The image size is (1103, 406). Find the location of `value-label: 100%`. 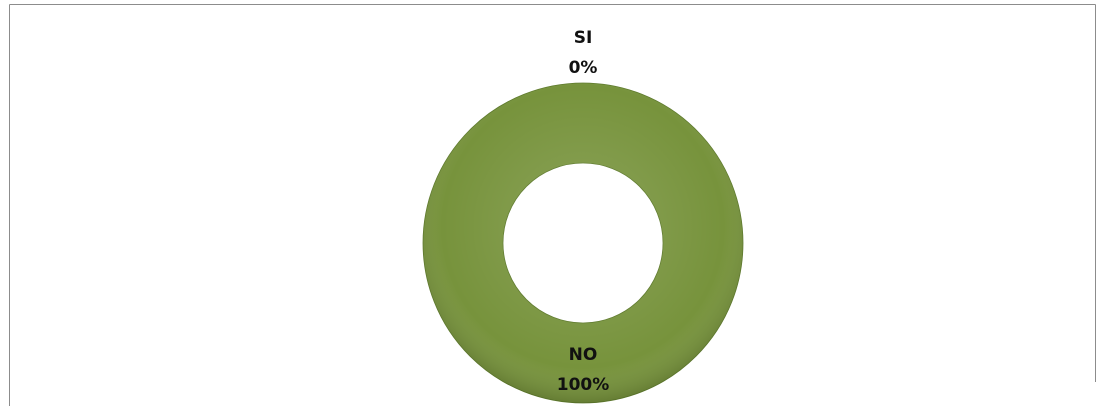

value-label: 100% is located at coordinates (583, 385).